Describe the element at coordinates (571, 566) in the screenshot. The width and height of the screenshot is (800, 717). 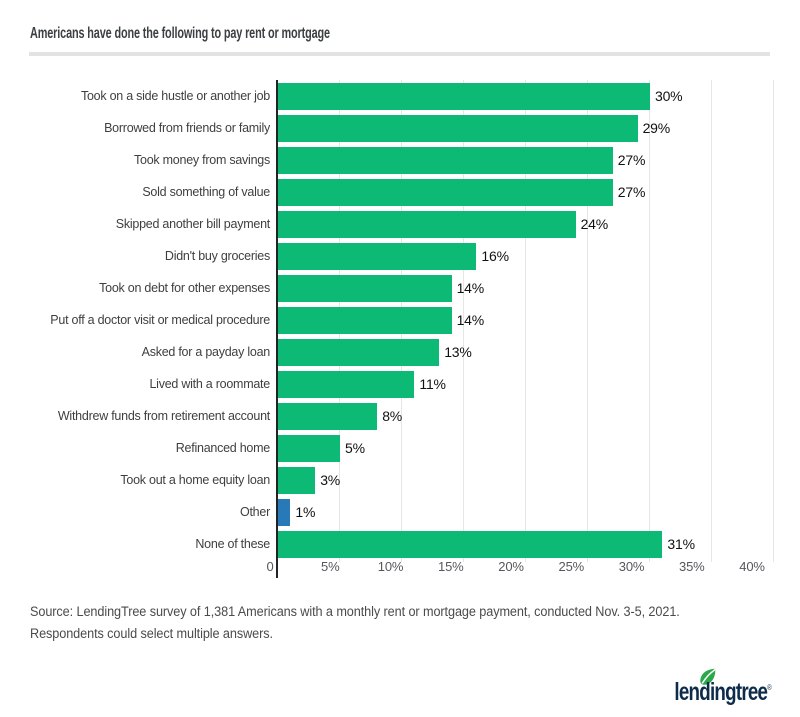
I see `x-tick-label: 25%` at that location.